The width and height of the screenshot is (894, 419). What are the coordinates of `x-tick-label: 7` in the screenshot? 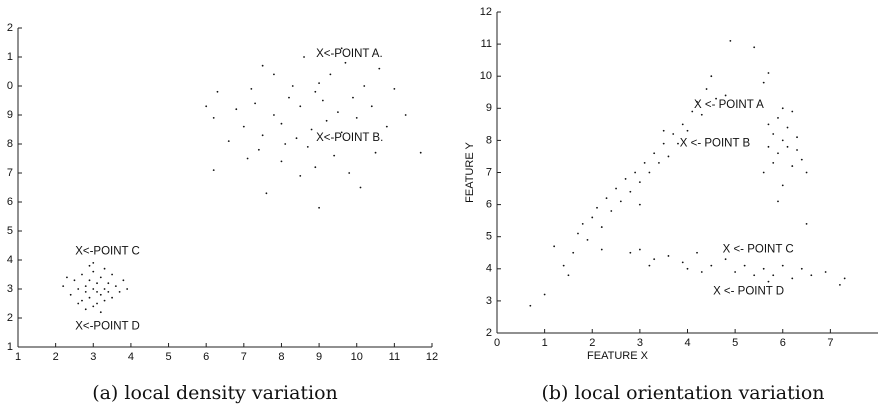 It's located at (244, 357).